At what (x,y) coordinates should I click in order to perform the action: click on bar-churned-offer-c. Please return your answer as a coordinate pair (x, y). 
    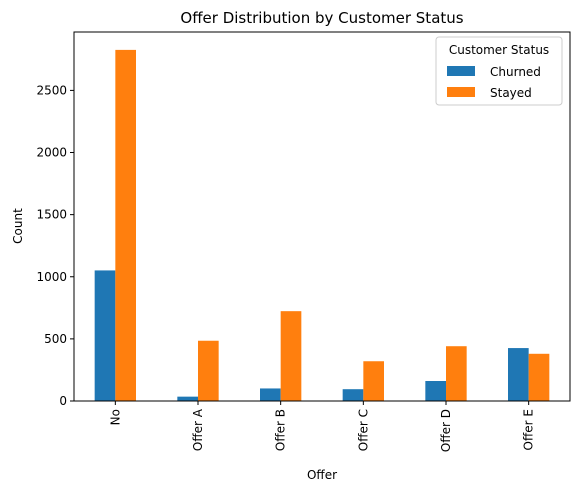
    Looking at the image, I should click on (353, 395).